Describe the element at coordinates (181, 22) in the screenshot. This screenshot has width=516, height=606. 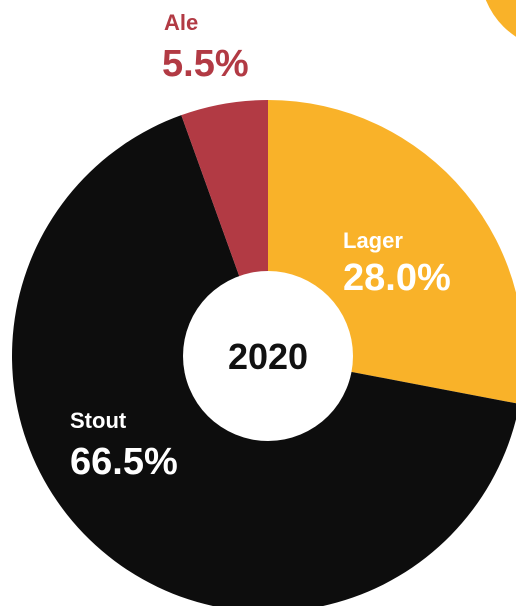
I see `slice-label-ale-name: Ale` at that location.